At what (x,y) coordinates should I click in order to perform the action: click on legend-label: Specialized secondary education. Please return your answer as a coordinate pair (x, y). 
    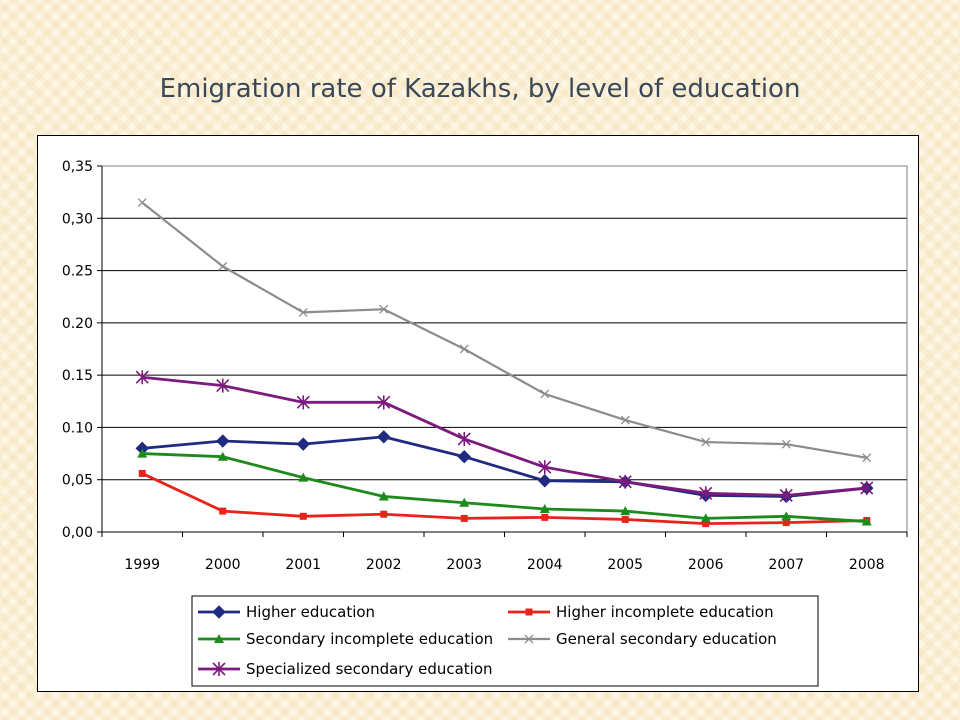
    Looking at the image, I should click on (369, 669).